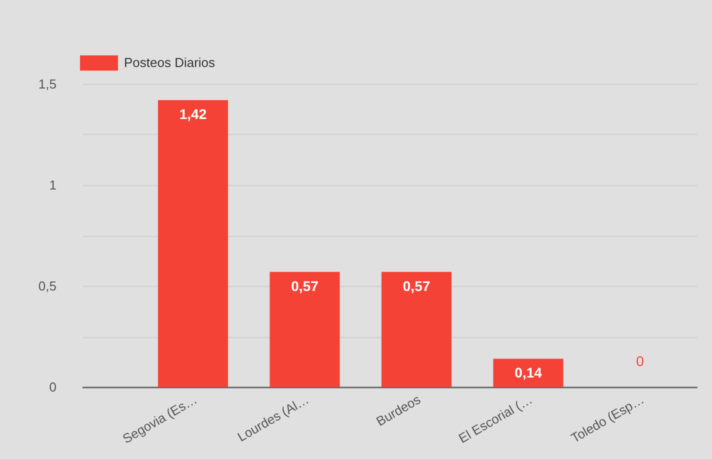 This screenshot has width=712, height=459. Describe the element at coordinates (52, 387) in the screenshot. I see `y-tick-label: 0` at that location.